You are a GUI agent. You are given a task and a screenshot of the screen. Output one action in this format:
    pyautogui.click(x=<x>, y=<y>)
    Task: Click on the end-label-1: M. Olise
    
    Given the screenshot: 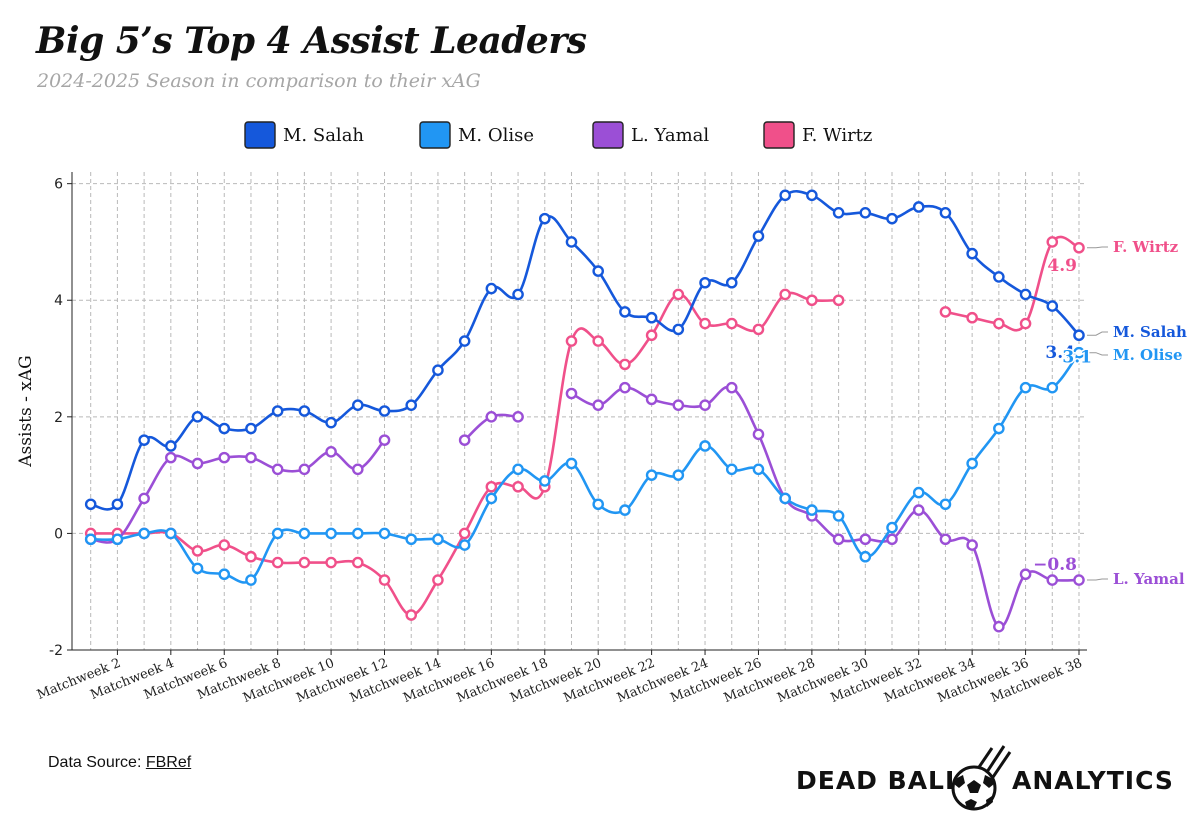 What is the action you would take?
    pyautogui.click(x=1148, y=355)
    